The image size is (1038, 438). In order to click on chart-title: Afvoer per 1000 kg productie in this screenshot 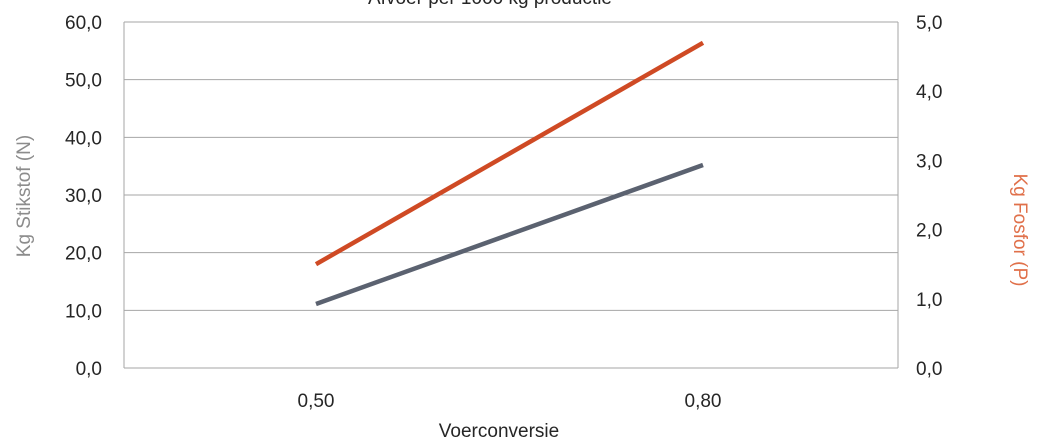, I will do `click(490, 4)`.